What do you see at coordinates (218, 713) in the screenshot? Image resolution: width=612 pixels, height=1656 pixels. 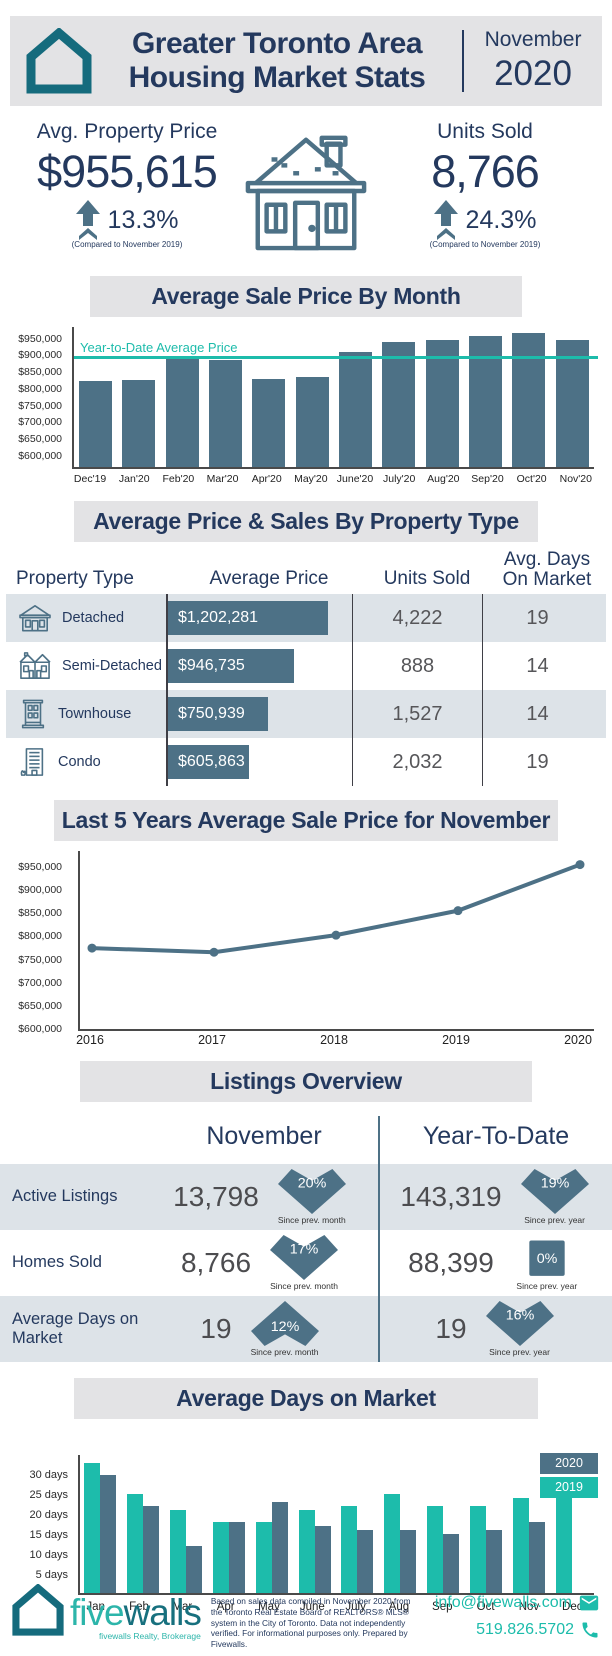 I see `price-value-bar: $750,939` at bounding box center [218, 713].